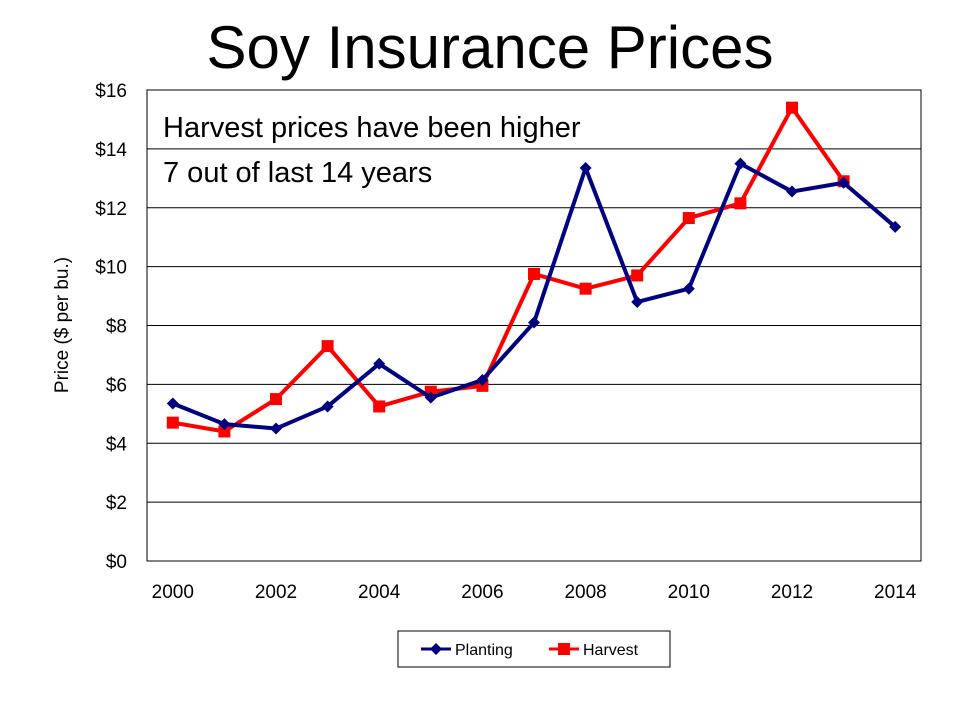  I want to click on x-tick-label: 2002, so click(276, 592).